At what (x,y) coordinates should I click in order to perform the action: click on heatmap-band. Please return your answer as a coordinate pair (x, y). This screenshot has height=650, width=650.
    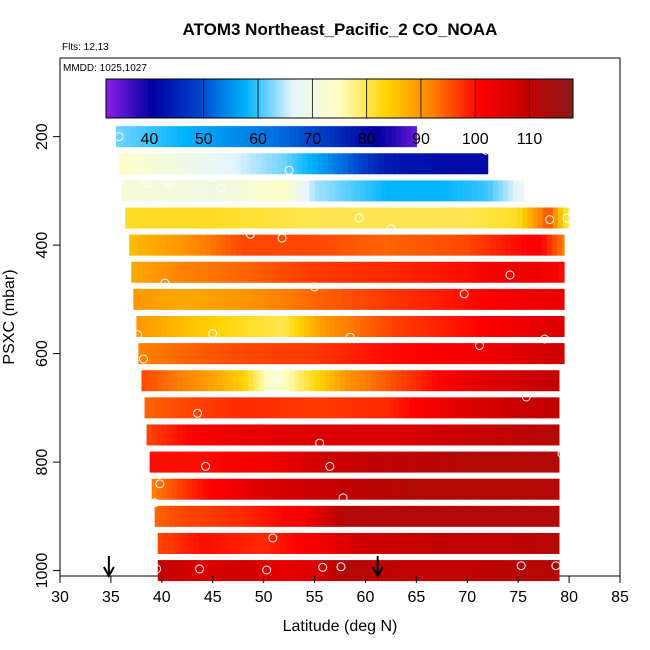
    Looking at the image, I should click on (350, 326).